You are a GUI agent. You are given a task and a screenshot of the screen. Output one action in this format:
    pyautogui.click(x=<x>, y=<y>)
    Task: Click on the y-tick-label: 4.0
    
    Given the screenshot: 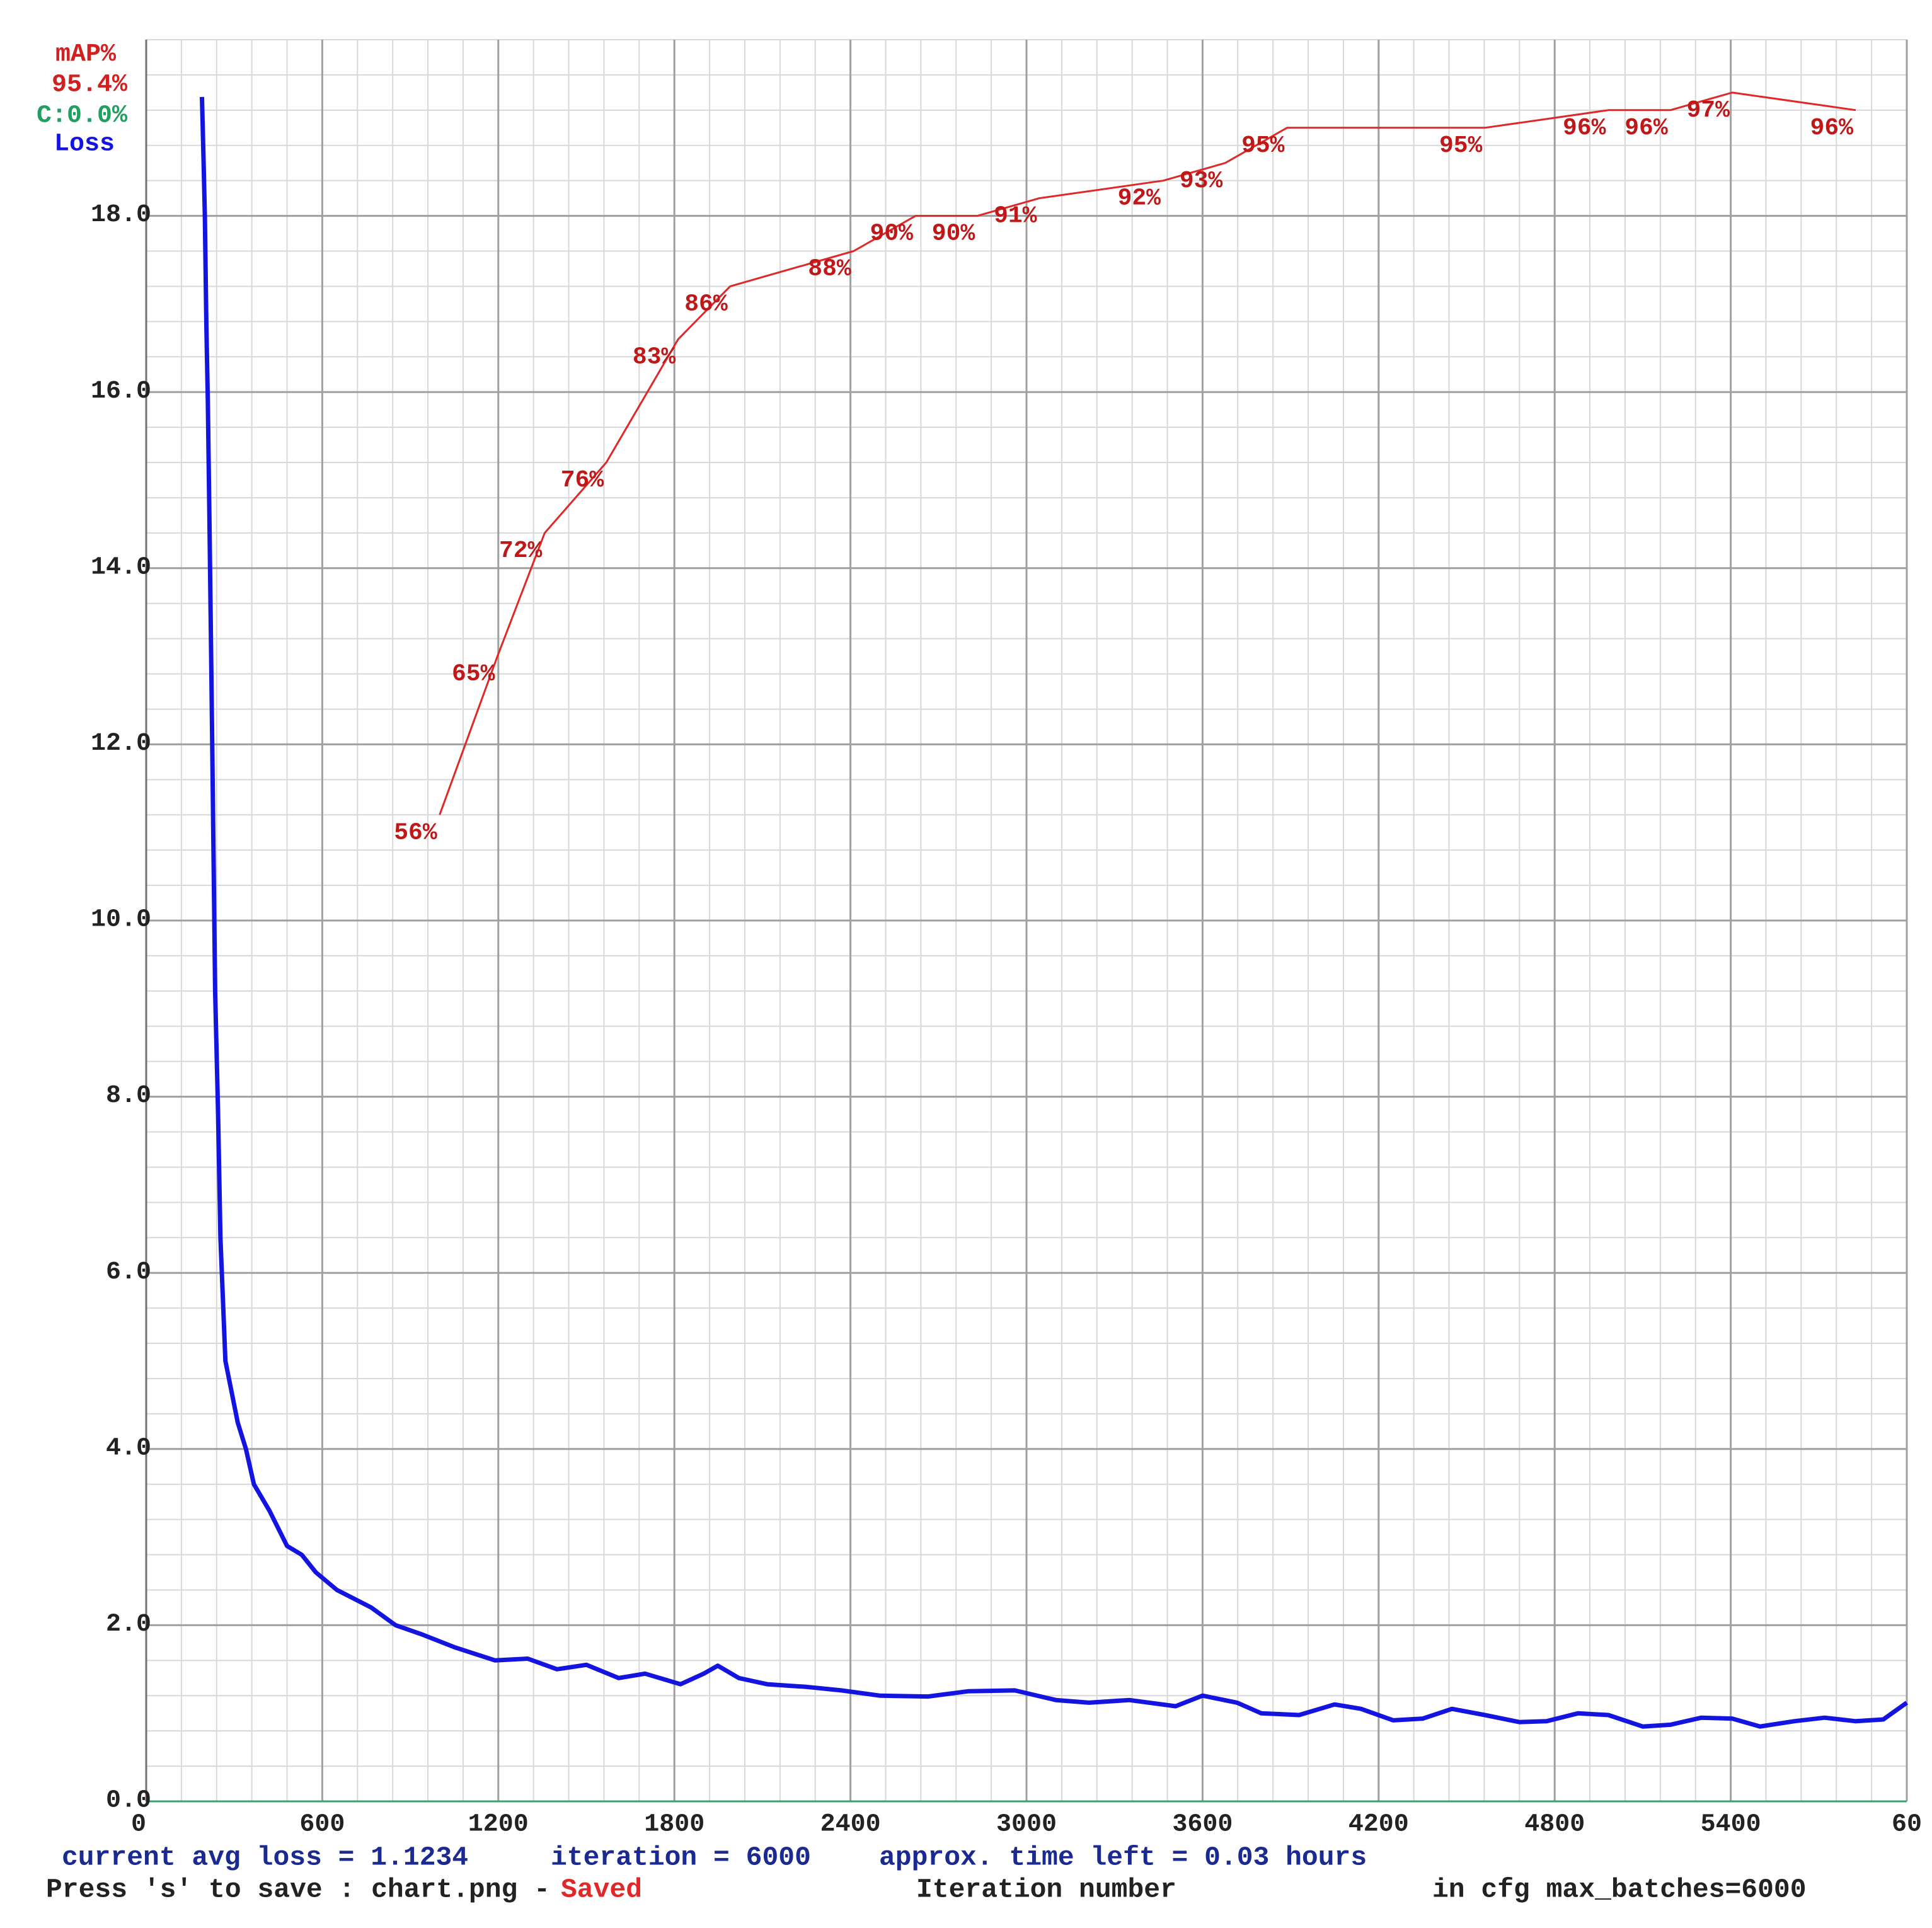 What is the action you would take?
    pyautogui.click(x=128, y=1448)
    